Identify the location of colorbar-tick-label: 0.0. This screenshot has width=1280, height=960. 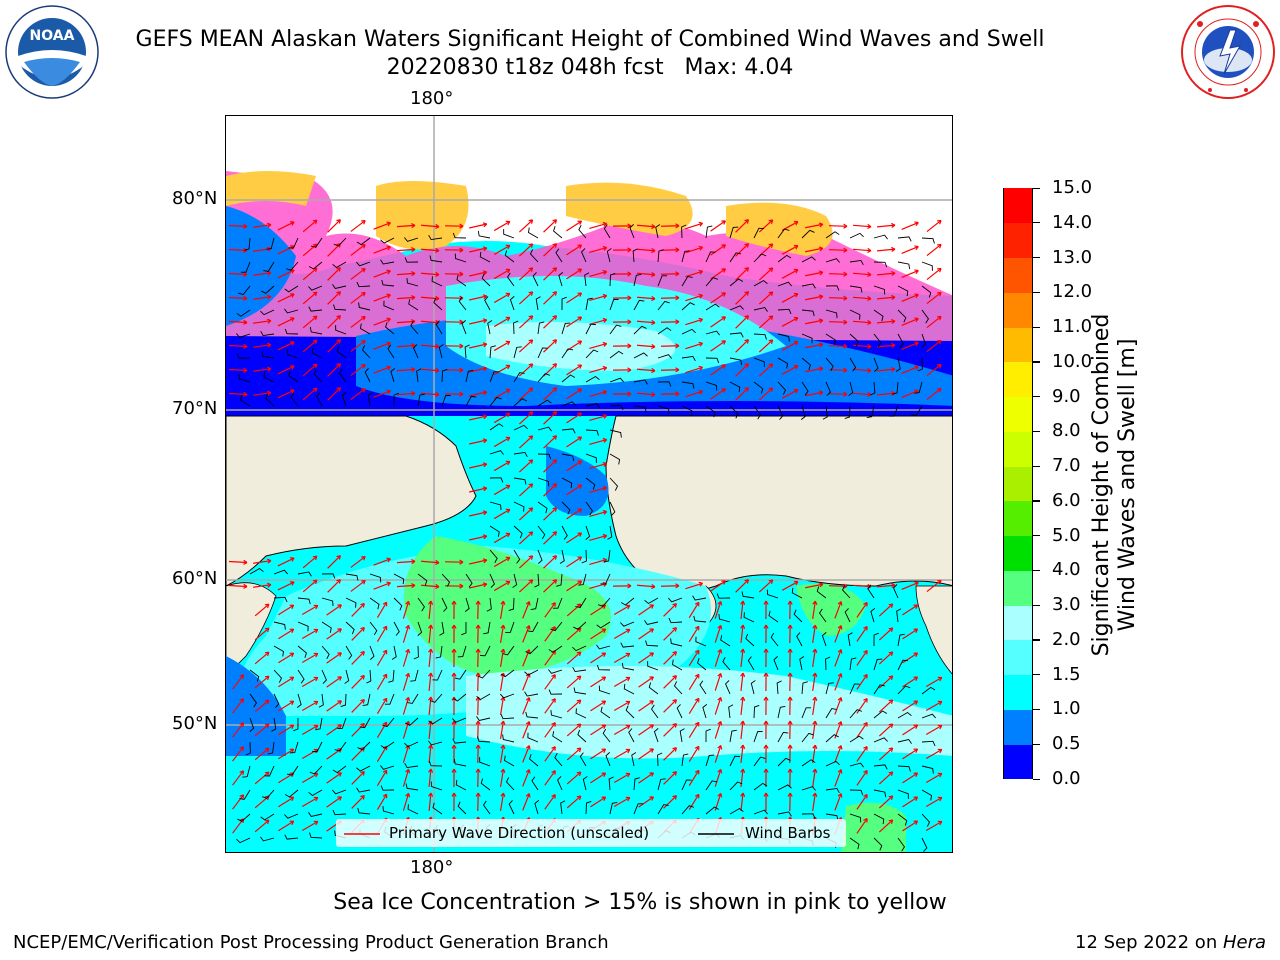
(1066, 778).